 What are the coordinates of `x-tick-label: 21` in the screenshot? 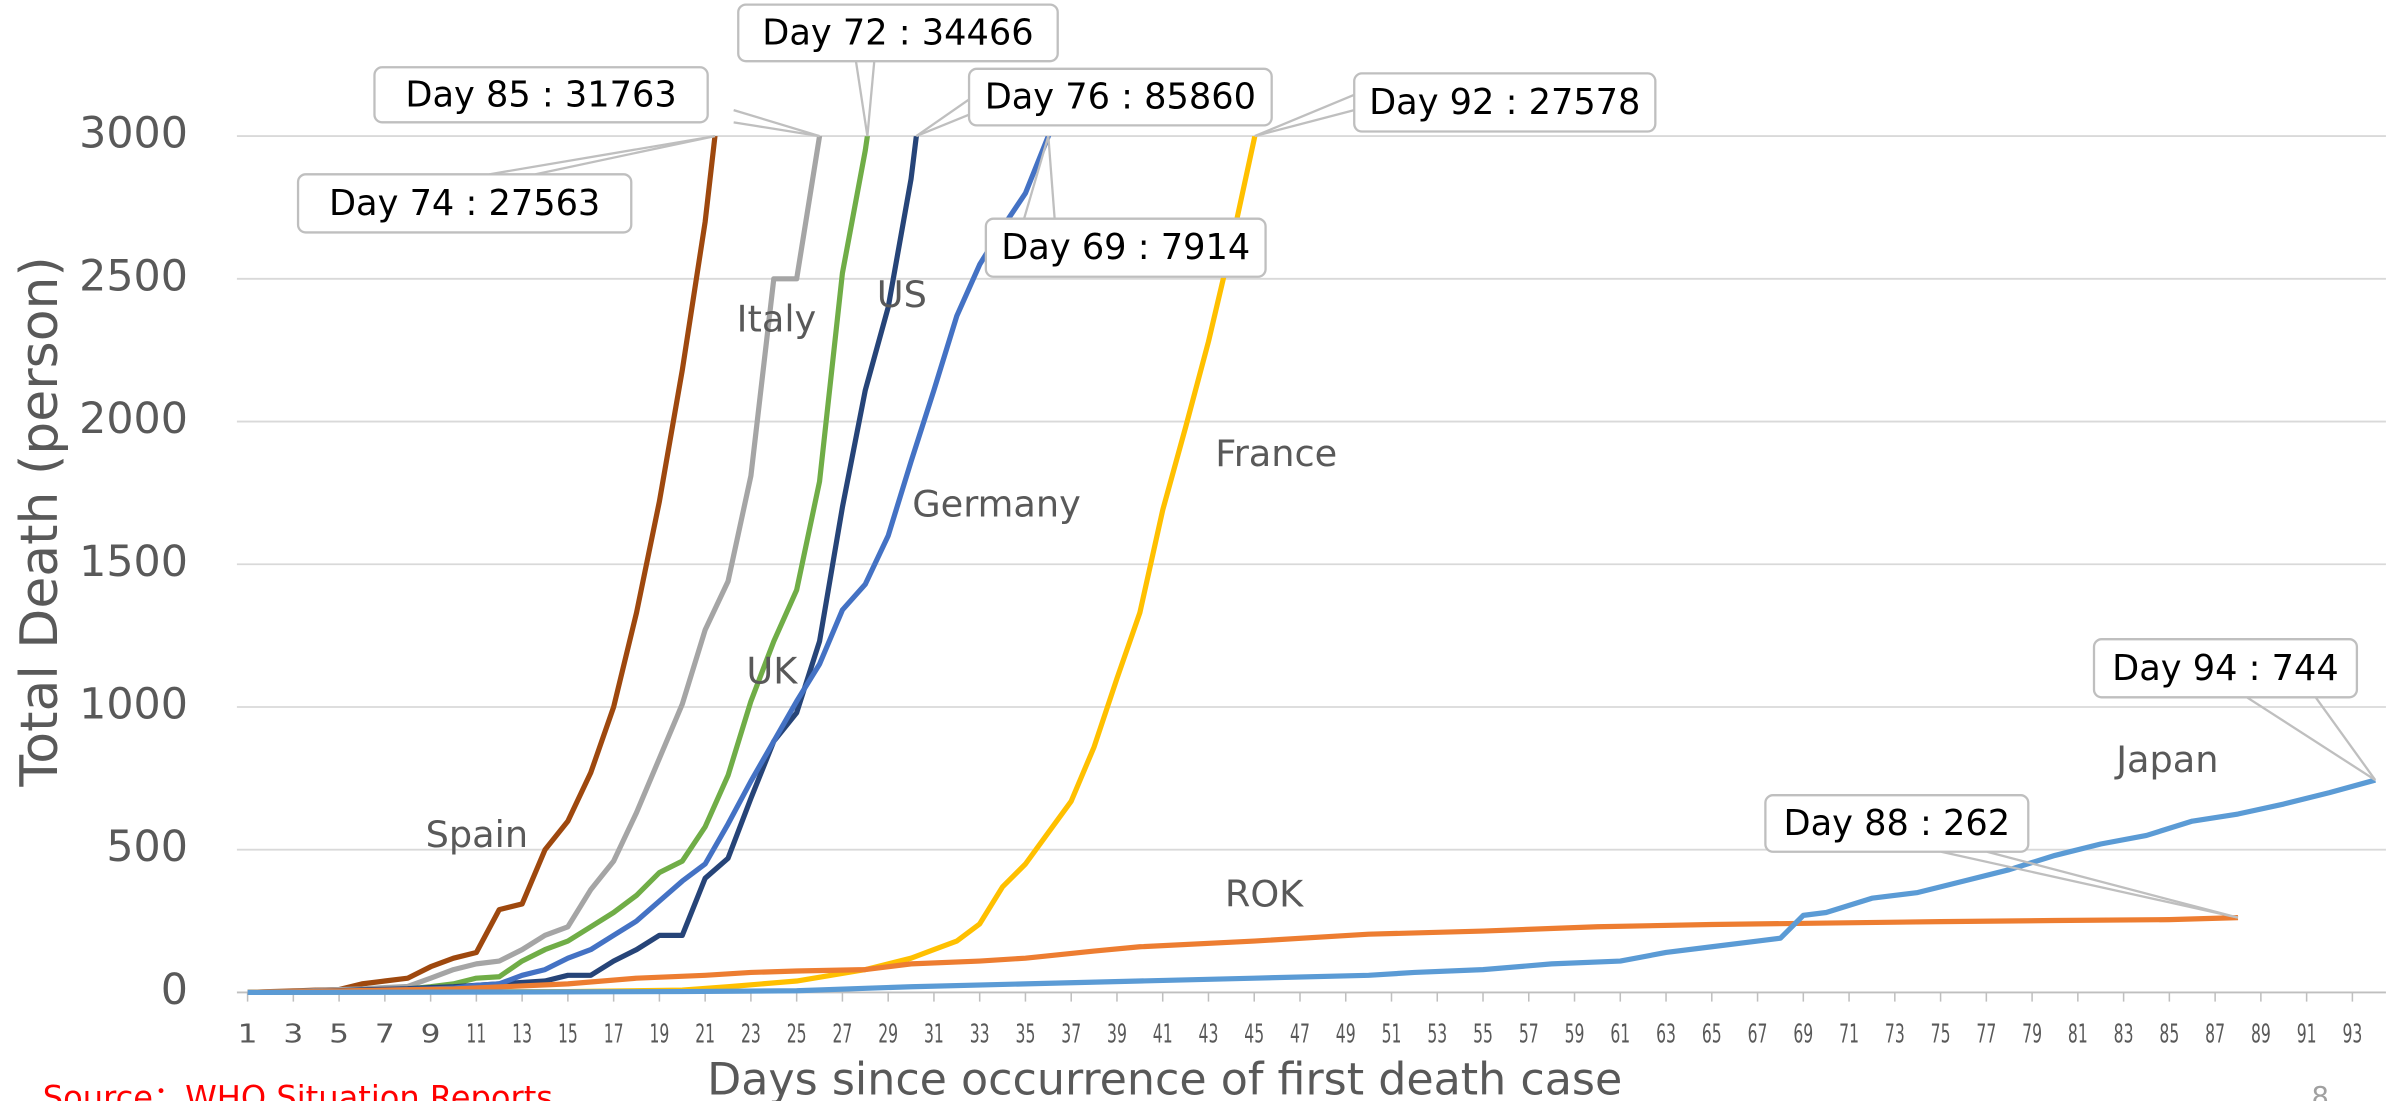 It's located at (705, 1035).